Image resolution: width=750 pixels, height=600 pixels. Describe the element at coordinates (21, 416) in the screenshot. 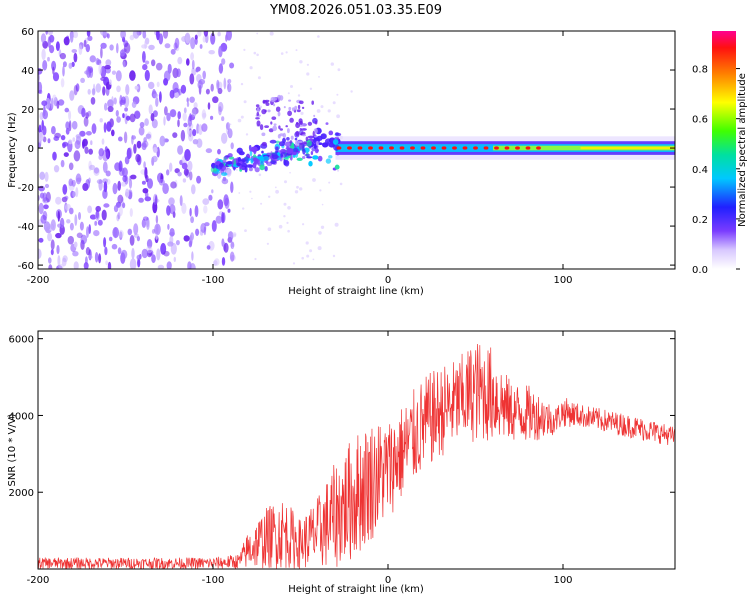

I see `snr-ytick-label: 4000` at that location.